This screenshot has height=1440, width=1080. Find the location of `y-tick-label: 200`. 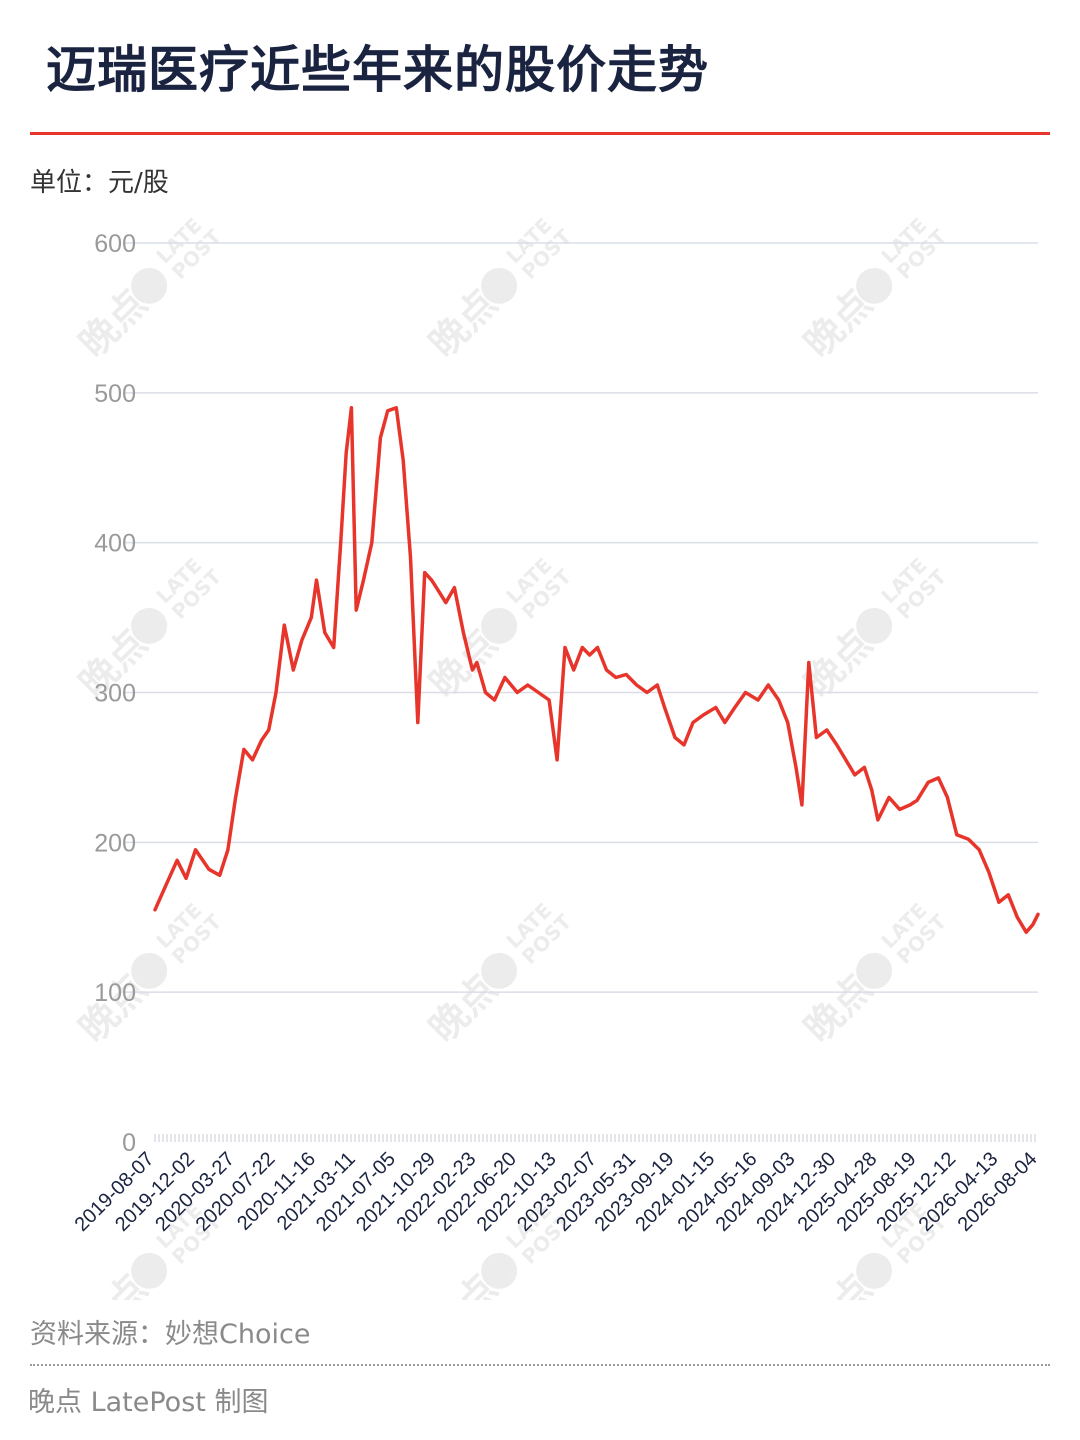

y-tick-label: 200 is located at coordinates (115, 843).